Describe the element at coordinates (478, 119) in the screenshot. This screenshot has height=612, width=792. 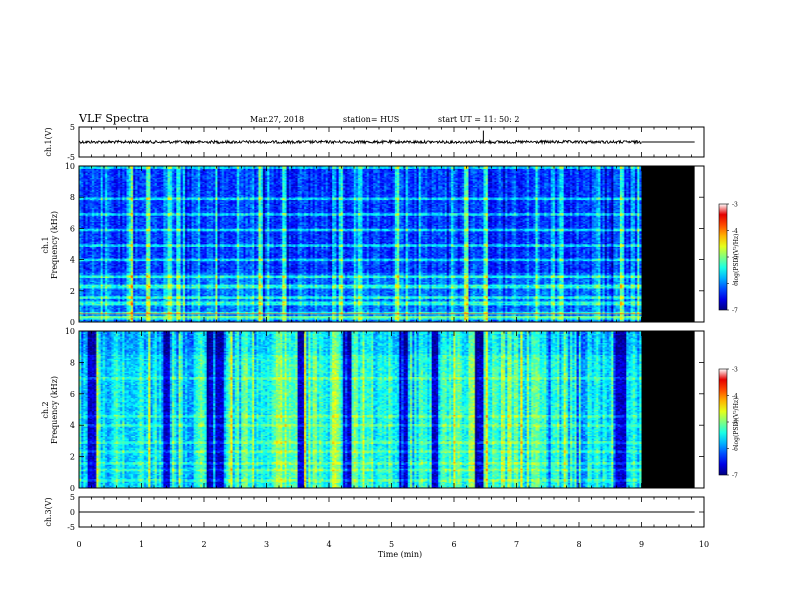
I see `start-time-label: start UT = 11: 50: 2` at that location.